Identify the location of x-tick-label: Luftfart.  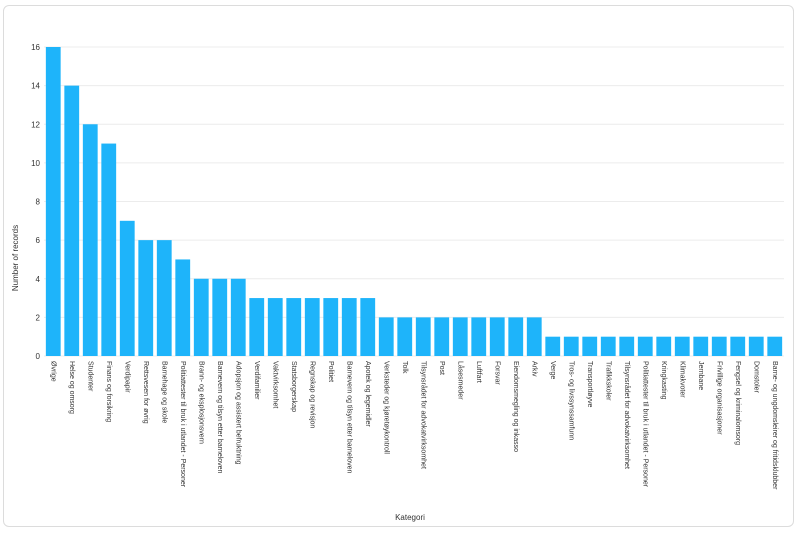
(478, 372).